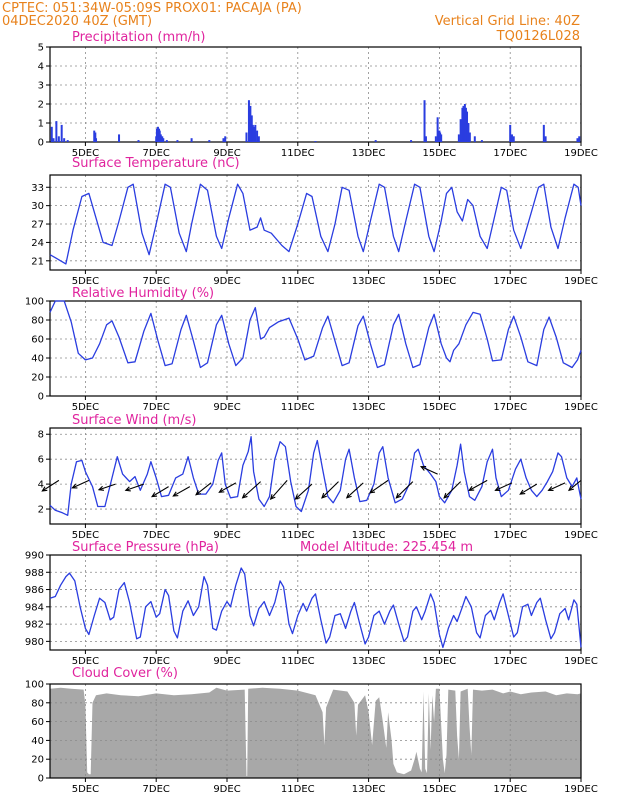  What do you see at coordinates (41, 460) in the screenshot?
I see `wind-ytick-6: 6` at bounding box center [41, 460].